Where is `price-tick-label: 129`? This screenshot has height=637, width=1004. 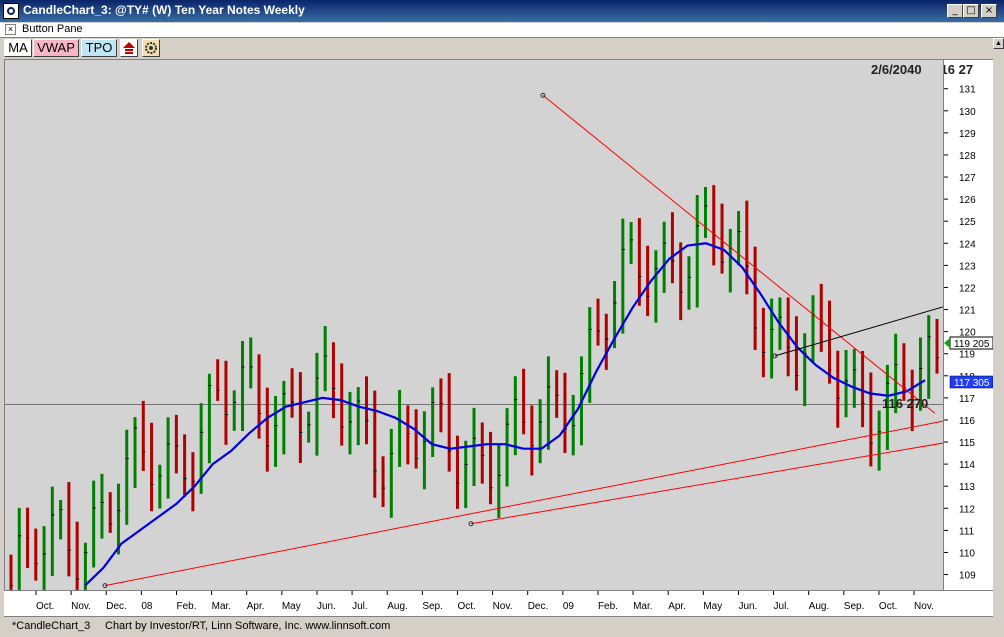
price-tick-label: 129 is located at coordinates (967, 134).